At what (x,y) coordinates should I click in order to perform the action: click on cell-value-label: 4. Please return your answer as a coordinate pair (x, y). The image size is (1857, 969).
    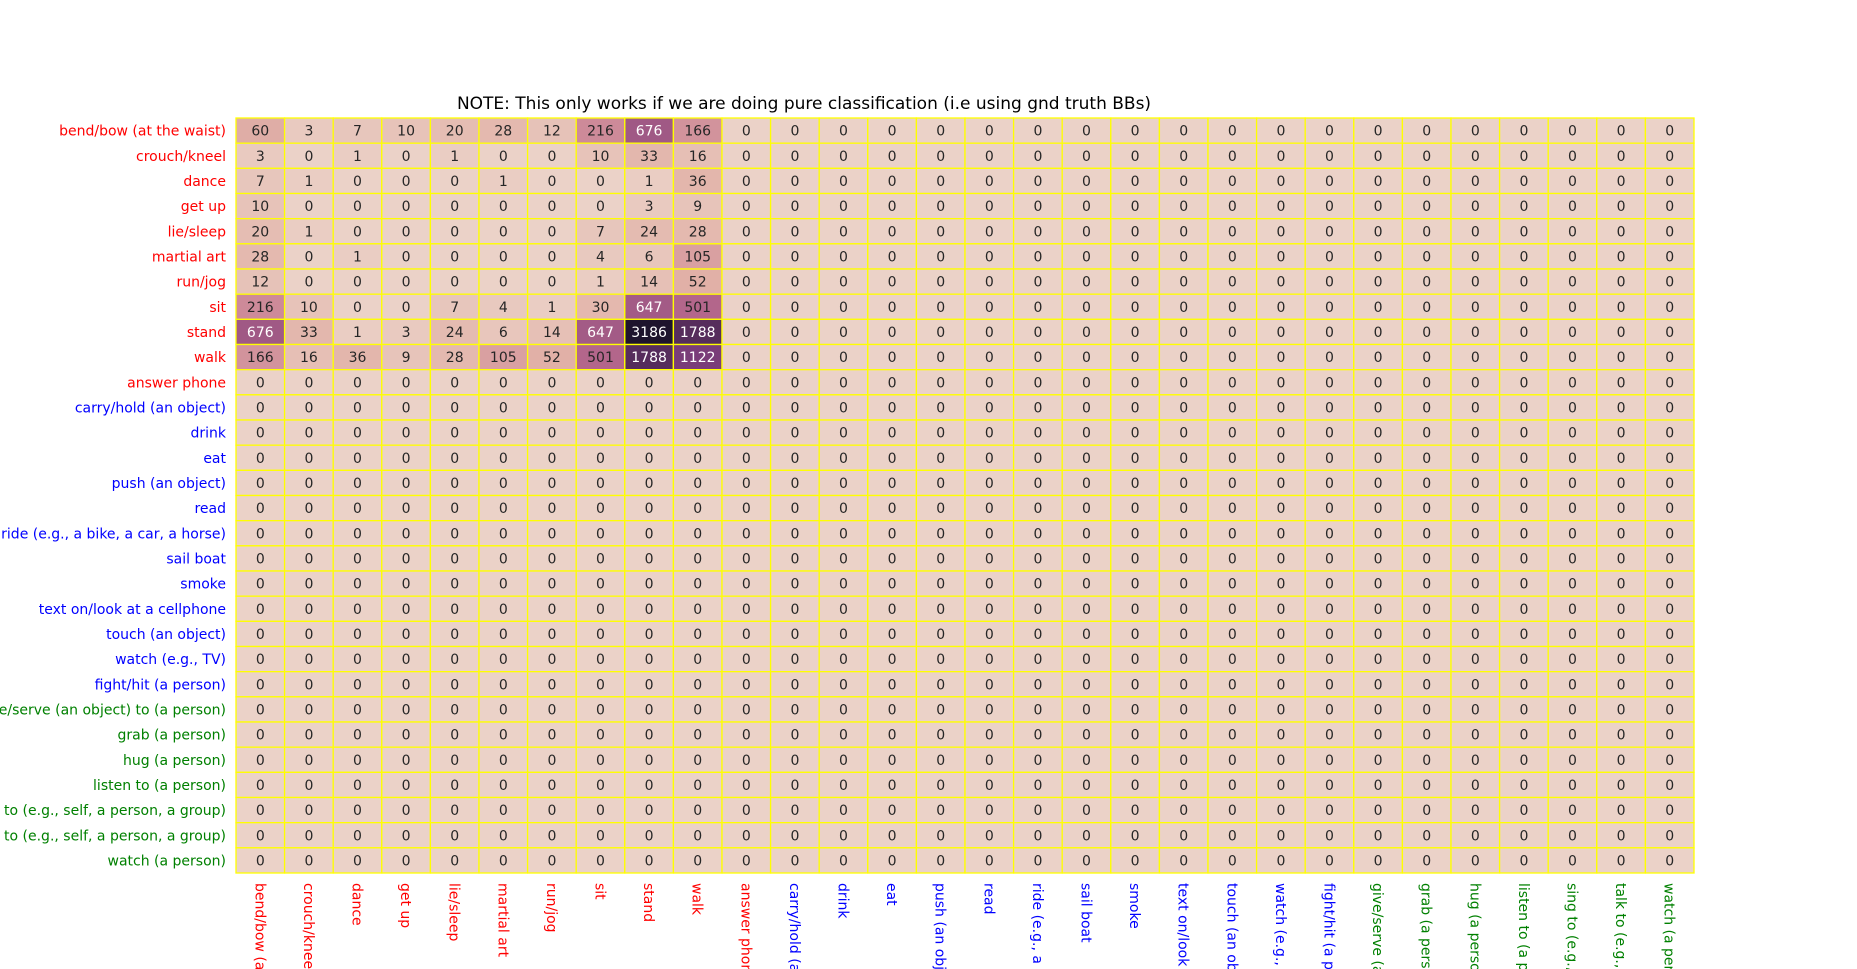
    Looking at the image, I should click on (600, 257).